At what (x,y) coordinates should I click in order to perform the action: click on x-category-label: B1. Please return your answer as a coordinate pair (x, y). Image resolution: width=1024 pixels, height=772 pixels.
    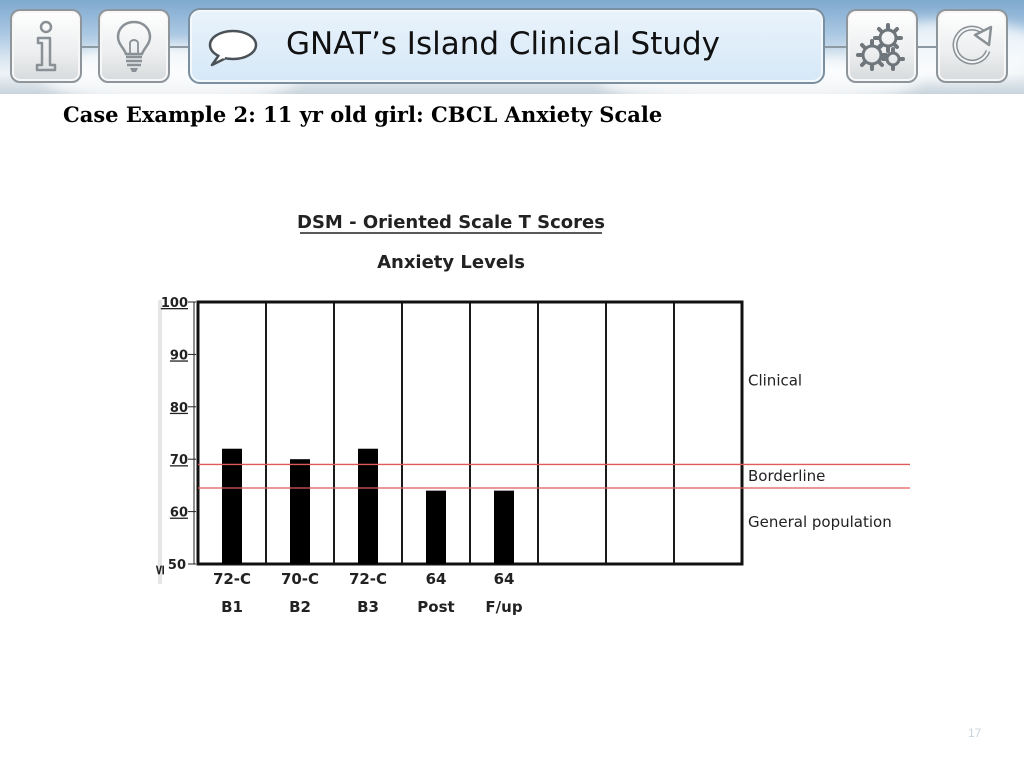
    Looking at the image, I should click on (232, 607).